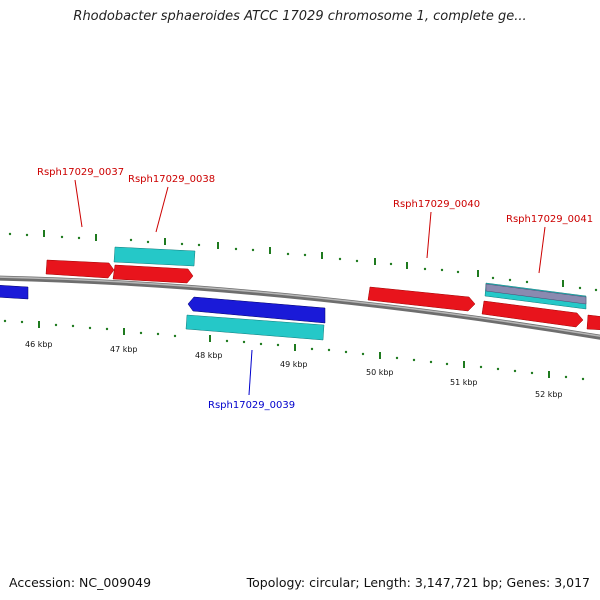 The height and width of the screenshot is (600, 600). What do you see at coordinates (251, 405) in the screenshot?
I see `gene-label-rsph17029-0039: Rsph17029_0039` at bounding box center [251, 405].